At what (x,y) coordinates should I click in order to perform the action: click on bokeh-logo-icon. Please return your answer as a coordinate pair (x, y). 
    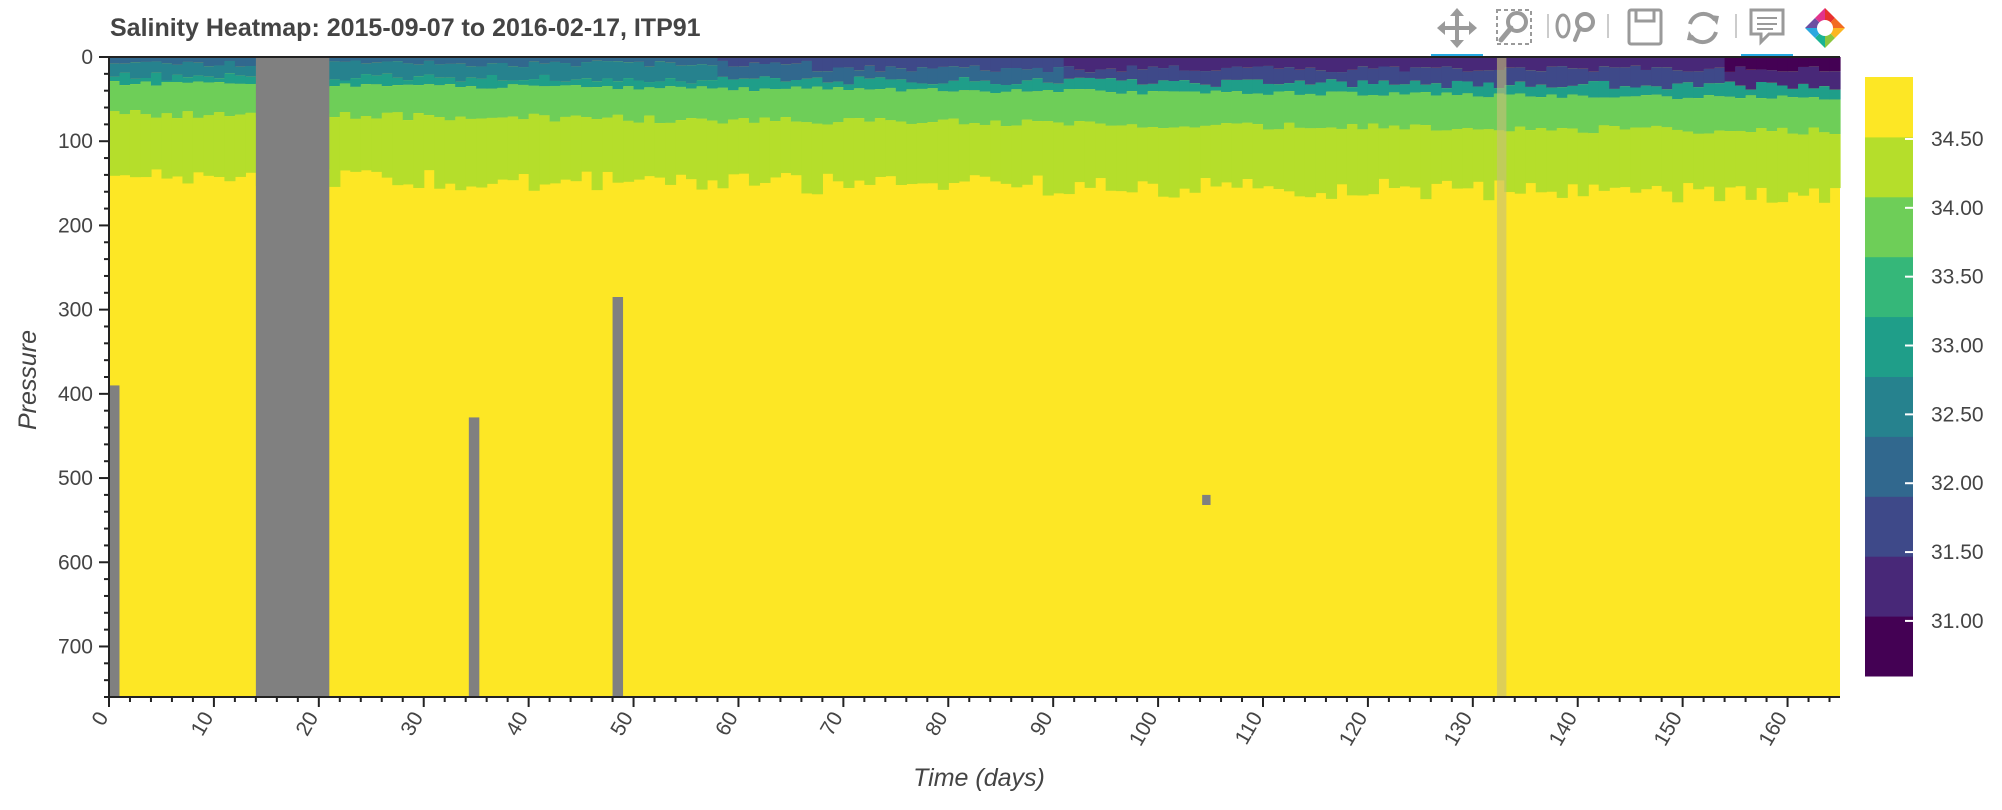
    Looking at the image, I should click on (1825, 28).